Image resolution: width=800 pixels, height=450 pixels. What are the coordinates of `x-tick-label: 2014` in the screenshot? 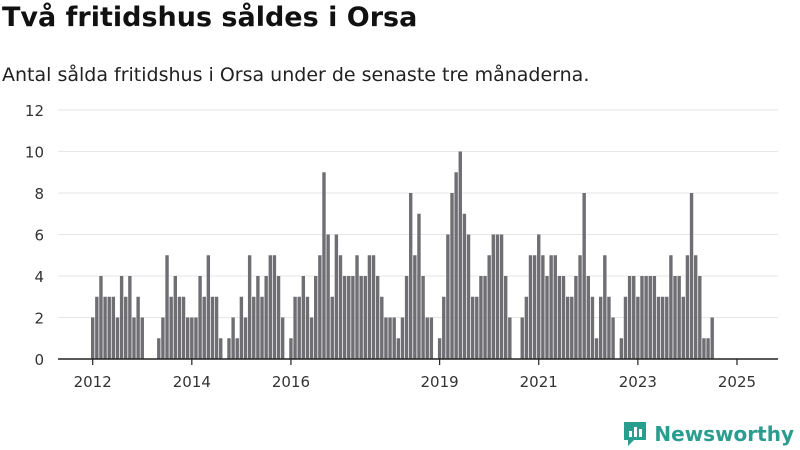 It's located at (192, 382).